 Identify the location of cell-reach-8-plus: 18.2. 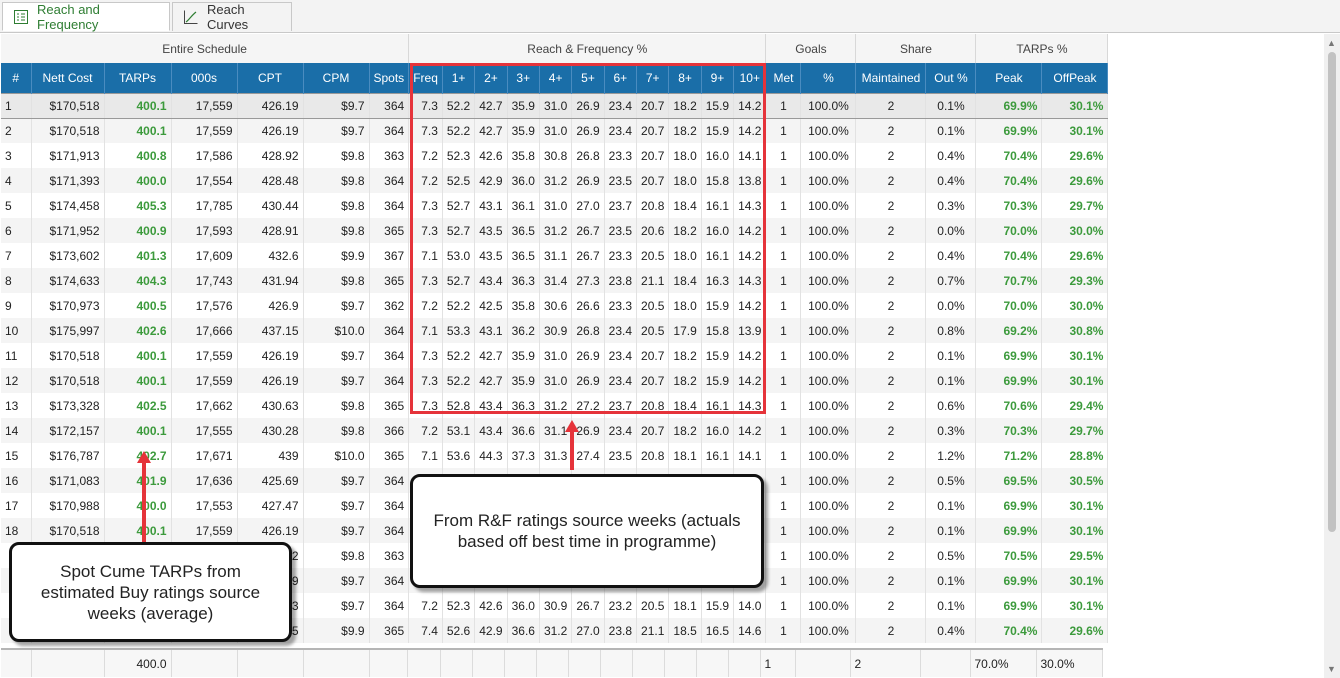
(685, 355).